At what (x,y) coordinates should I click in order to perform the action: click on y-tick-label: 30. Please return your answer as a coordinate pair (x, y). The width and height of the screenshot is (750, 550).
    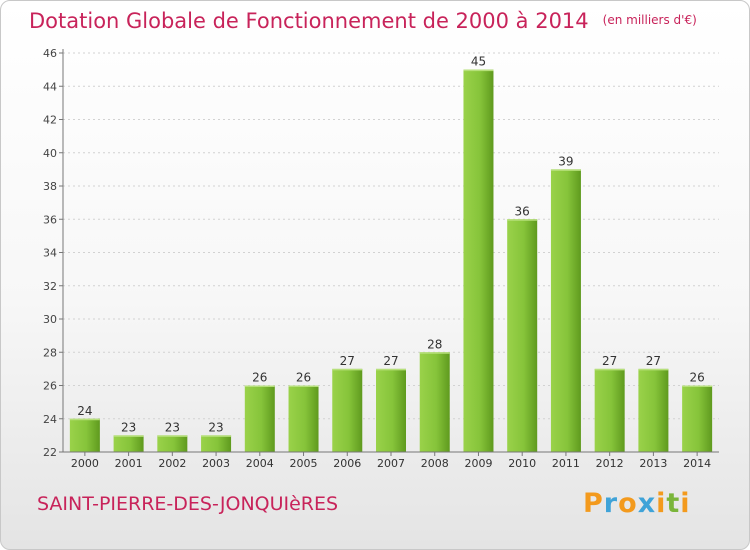
    Looking at the image, I should click on (50, 319).